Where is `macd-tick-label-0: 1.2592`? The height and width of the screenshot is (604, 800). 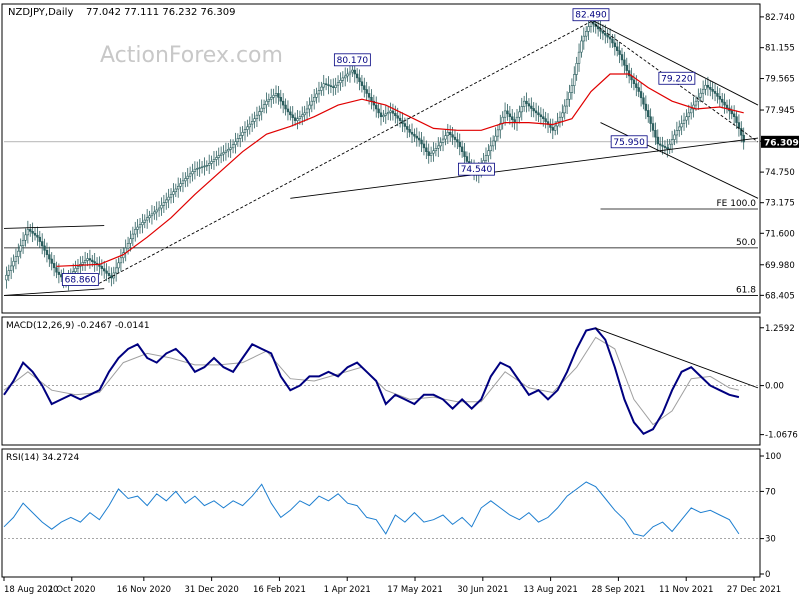
macd-tick-label-0: 1.2592 is located at coordinates (780, 329).